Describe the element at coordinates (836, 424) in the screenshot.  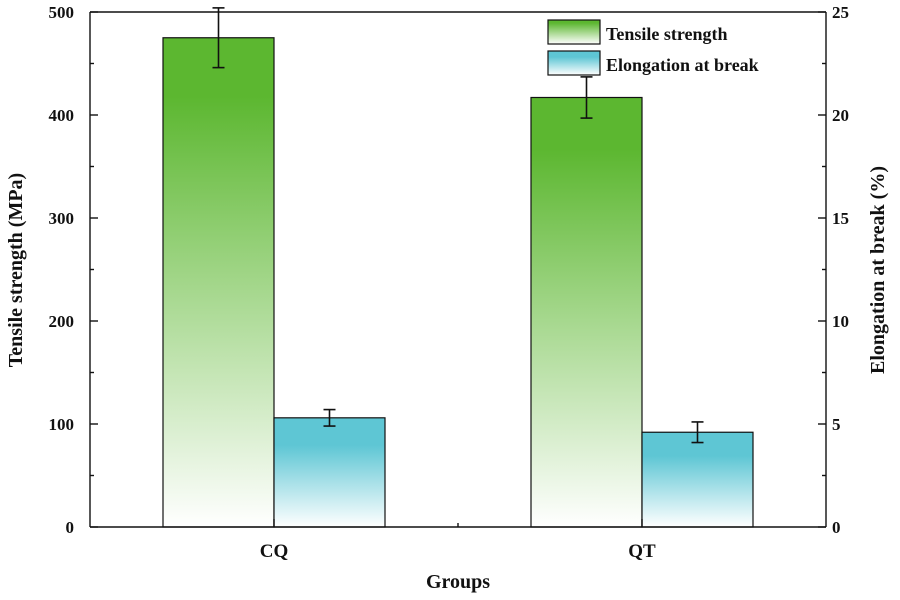
I see `right-tick-label-5: 5` at that location.